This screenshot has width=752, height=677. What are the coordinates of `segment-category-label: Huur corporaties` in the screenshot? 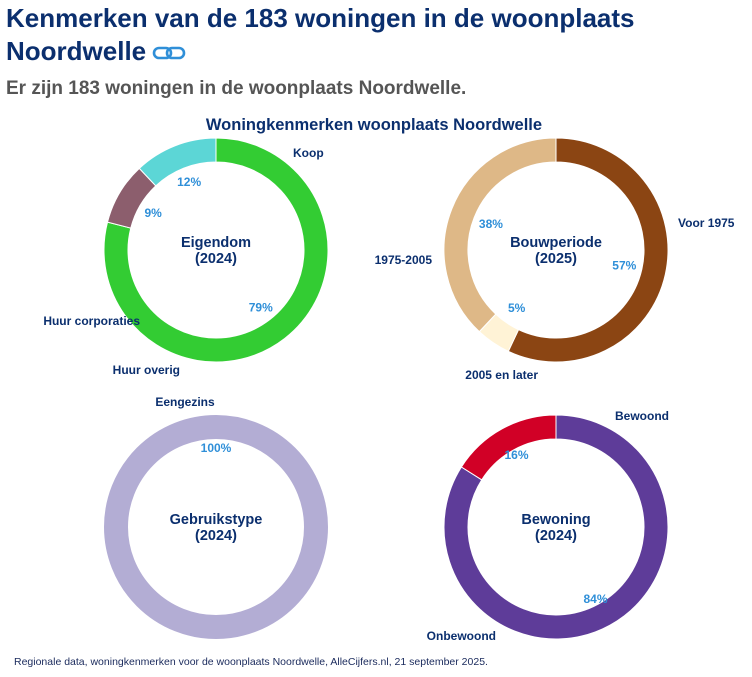 It's located at (91, 321).